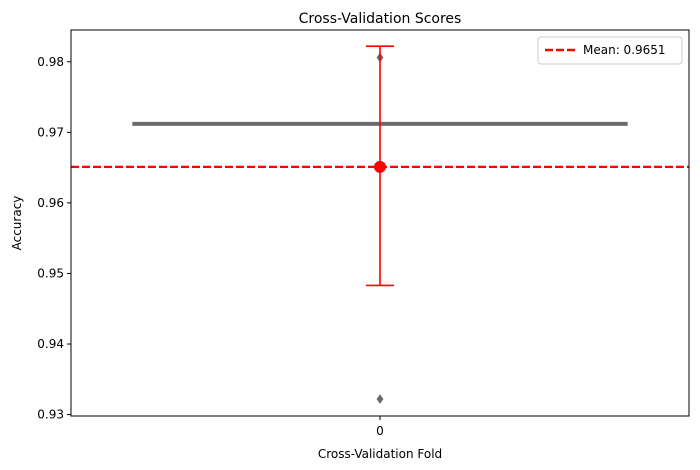  What do you see at coordinates (380, 19) in the screenshot?
I see `chart-title: Cross-Validation Scores` at bounding box center [380, 19].